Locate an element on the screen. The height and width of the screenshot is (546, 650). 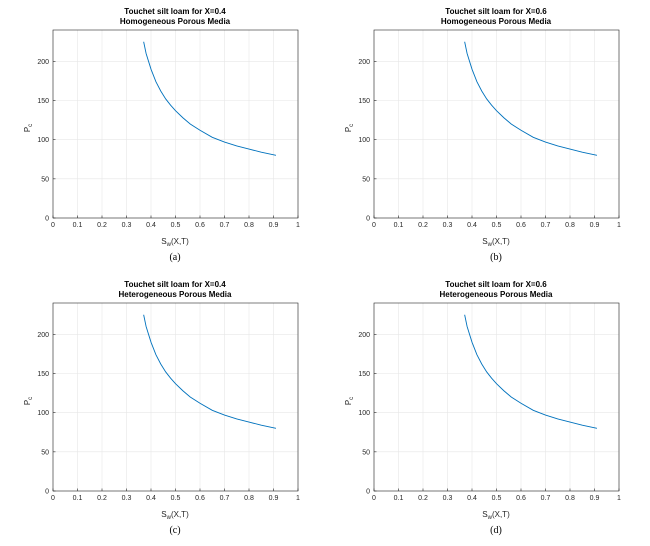
panel-caption: (b) is located at coordinates (496, 257).